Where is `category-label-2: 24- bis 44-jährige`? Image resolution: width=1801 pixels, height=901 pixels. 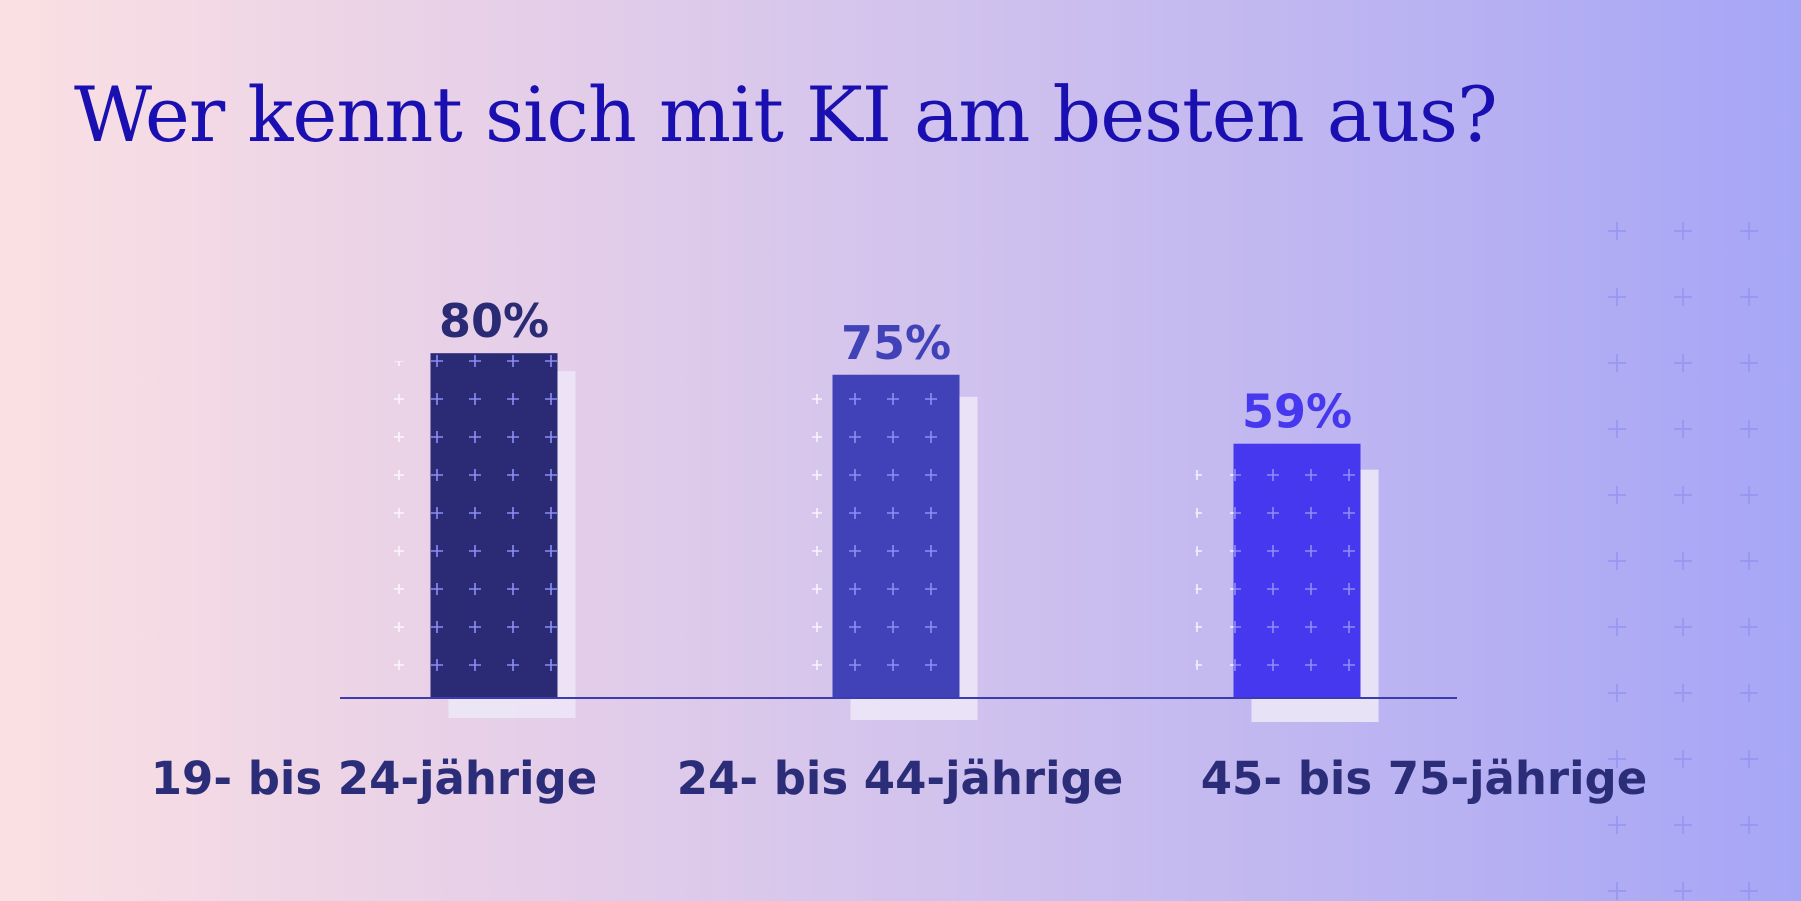 category-label-2: 24- bis 44-jährige is located at coordinates (900, 778).